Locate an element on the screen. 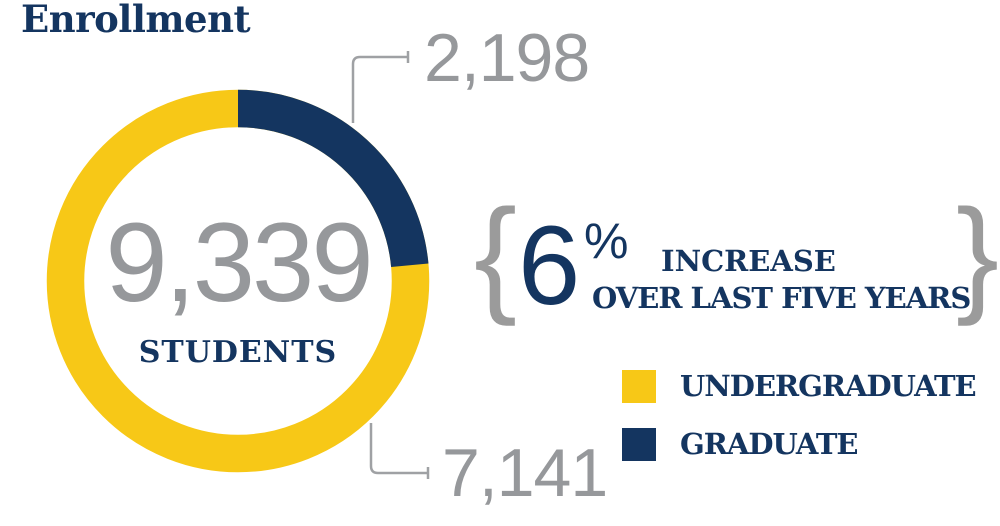  total-students-value: 9,339 is located at coordinates (239, 262).